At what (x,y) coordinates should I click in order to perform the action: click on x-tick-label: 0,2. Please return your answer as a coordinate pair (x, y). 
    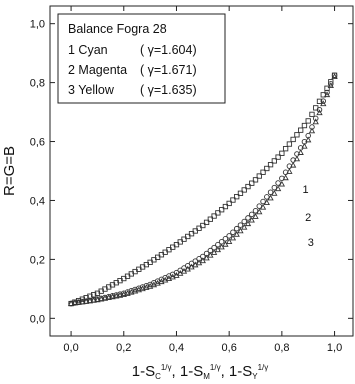
    Looking at the image, I should click on (123, 348).